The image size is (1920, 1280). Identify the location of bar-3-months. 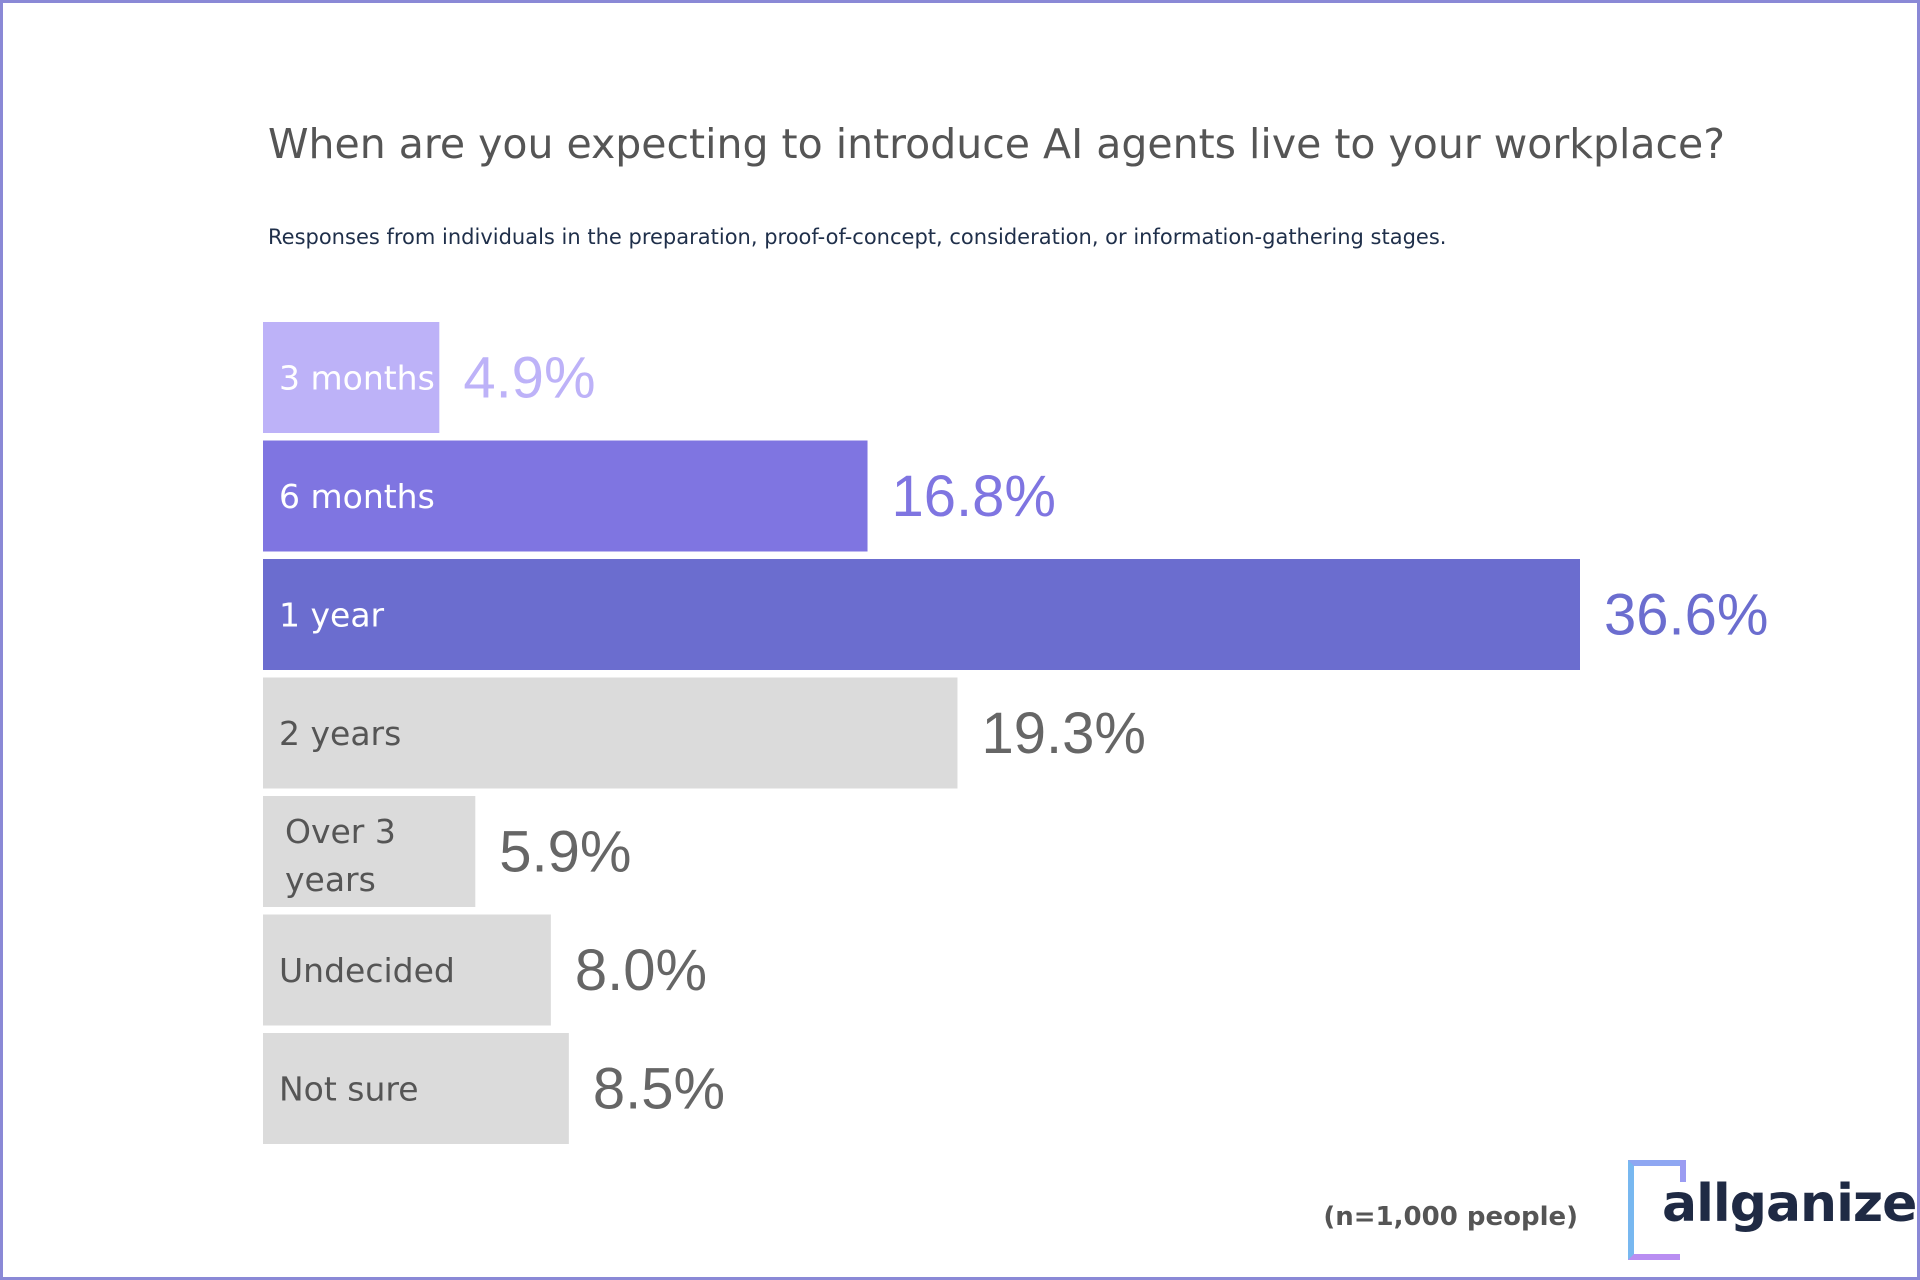
(351, 377).